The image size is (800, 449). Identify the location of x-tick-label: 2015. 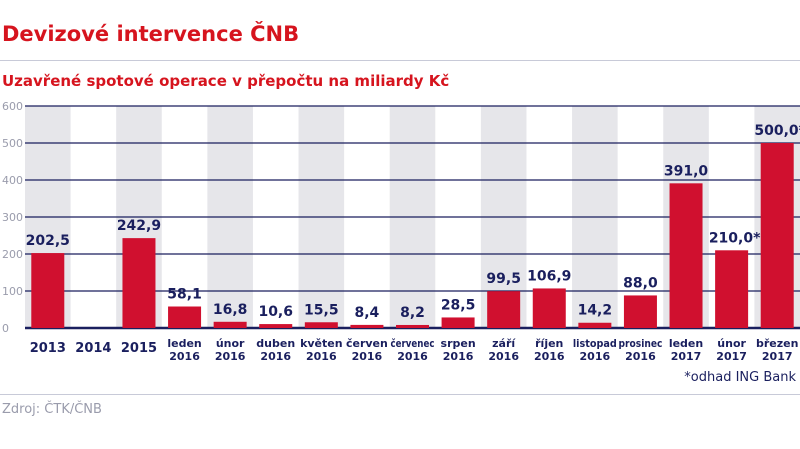
(139, 348).